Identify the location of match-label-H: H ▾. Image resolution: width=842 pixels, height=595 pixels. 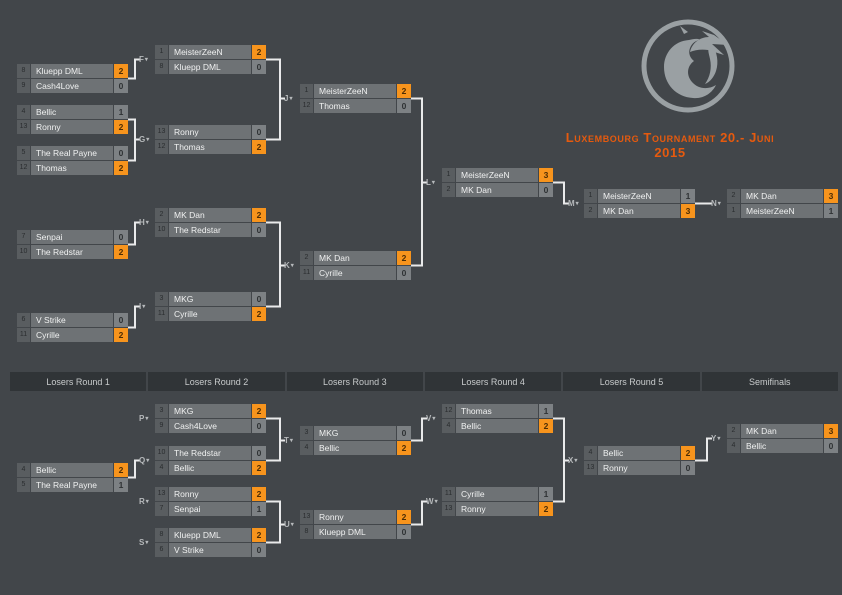
(144, 223).